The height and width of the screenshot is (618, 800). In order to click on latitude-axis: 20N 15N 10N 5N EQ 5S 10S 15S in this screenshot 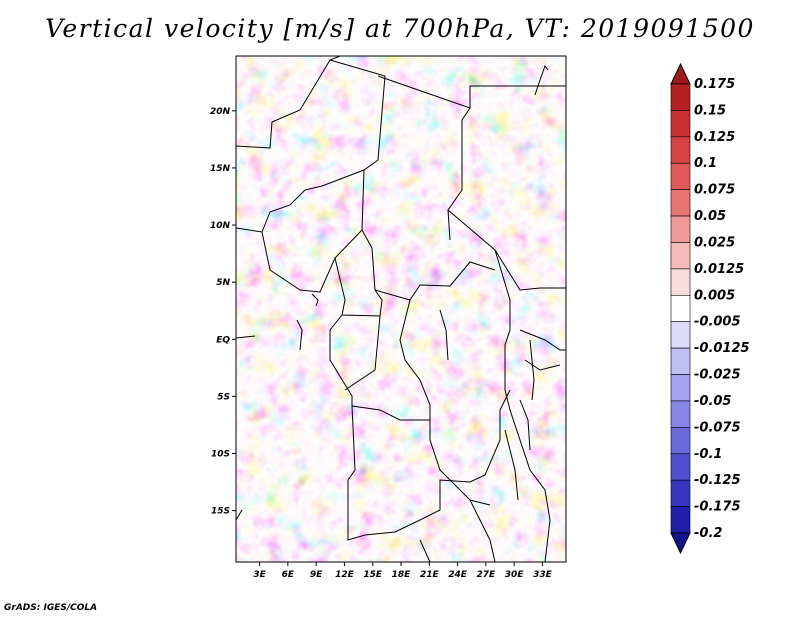, I will do `click(223, 312)`.